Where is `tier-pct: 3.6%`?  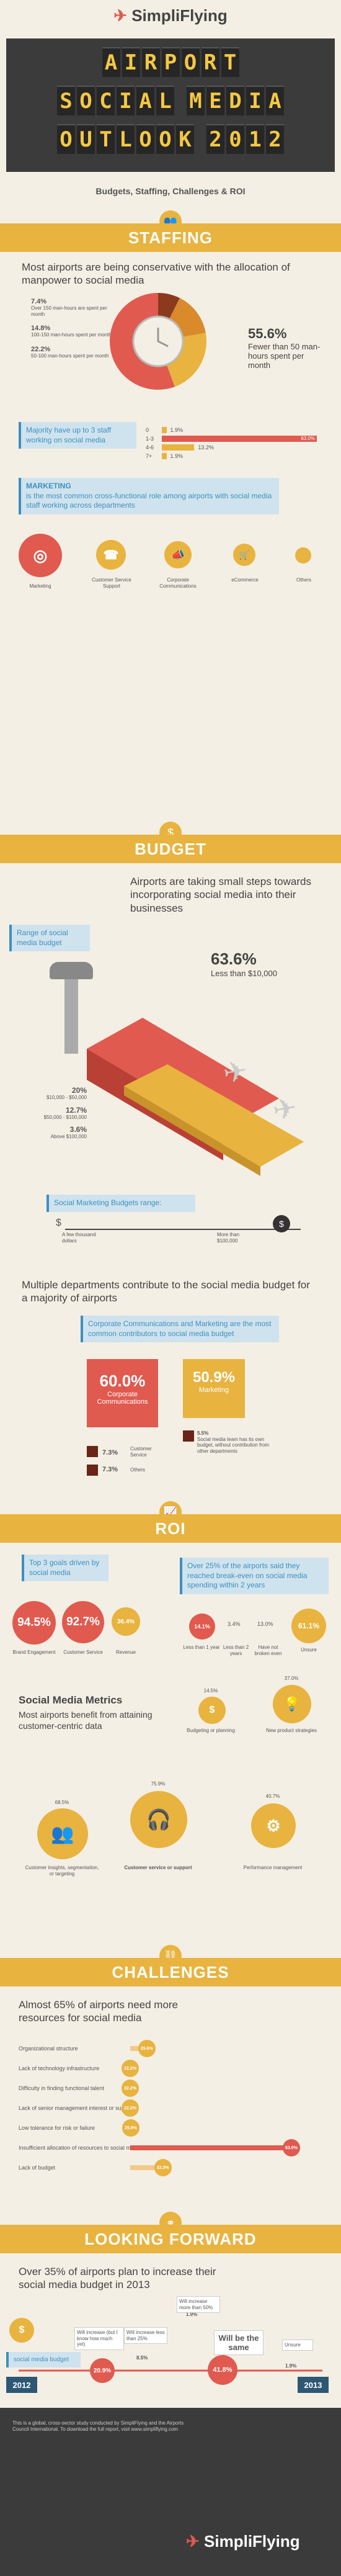 tier-pct: 3.6% is located at coordinates (78, 1129).